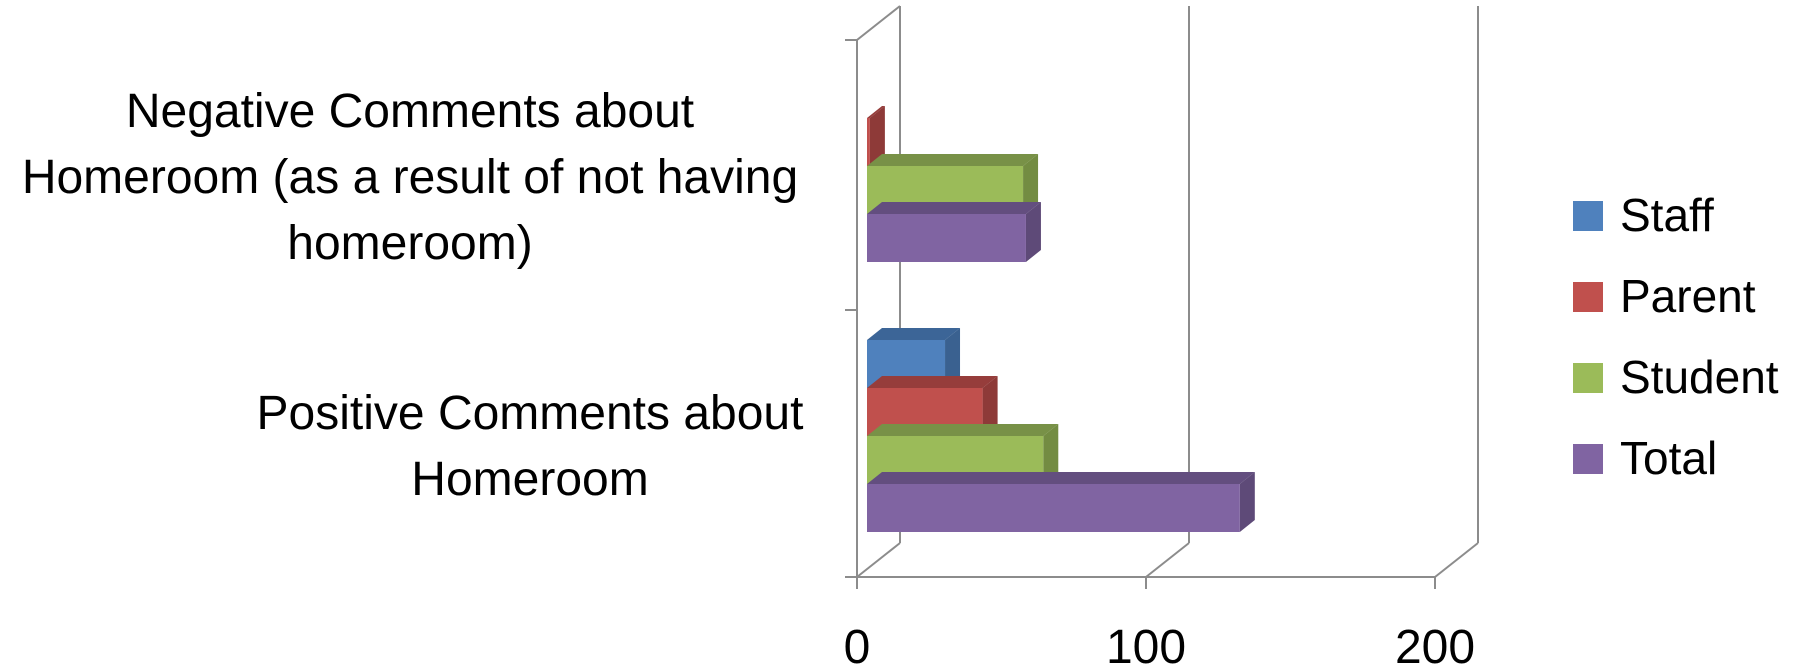  Describe the element at coordinates (530, 413) in the screenshot. I see `category-label-line: Positive Comments about` at that location.